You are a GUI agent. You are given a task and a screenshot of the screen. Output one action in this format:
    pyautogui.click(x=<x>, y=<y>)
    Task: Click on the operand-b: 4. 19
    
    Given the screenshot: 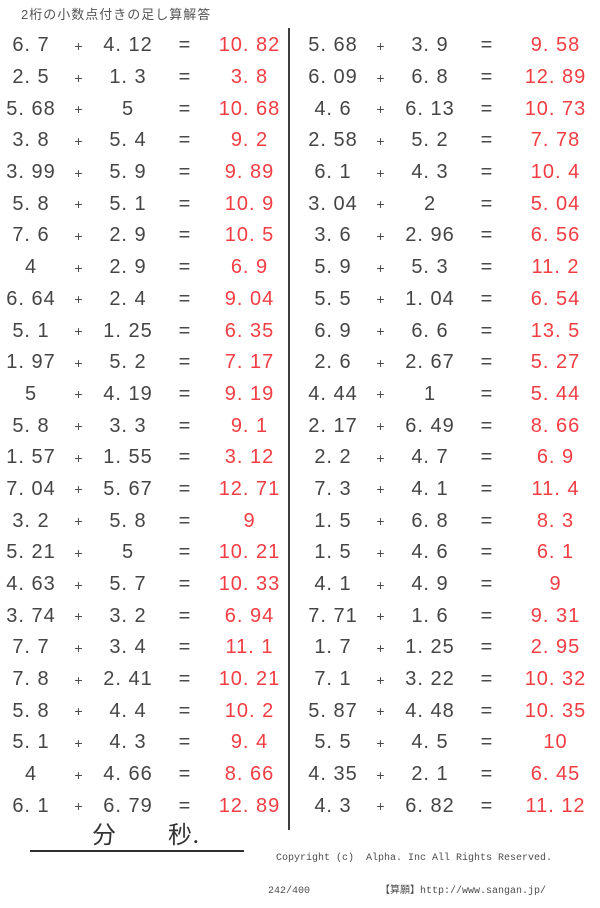 What is the action you would take?
    pyautogui.click(x=128, y=393)
    